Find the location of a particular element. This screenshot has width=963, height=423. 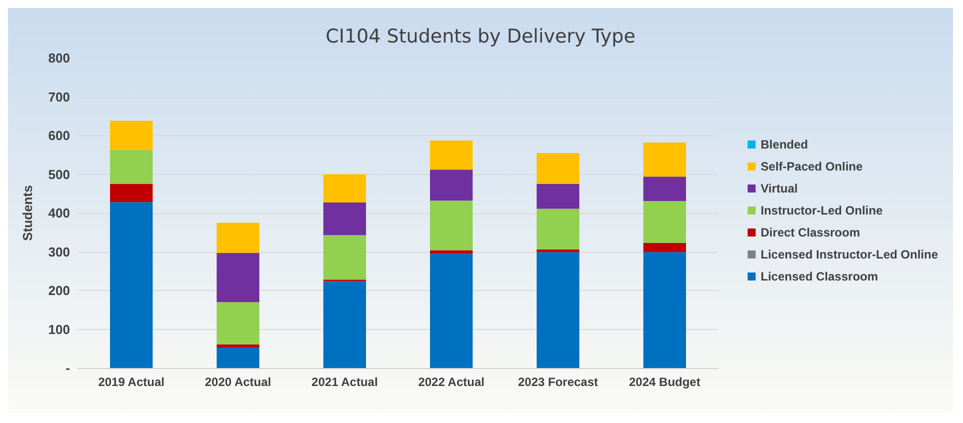

legend-label: Blended is located at coordinates (784, 145).